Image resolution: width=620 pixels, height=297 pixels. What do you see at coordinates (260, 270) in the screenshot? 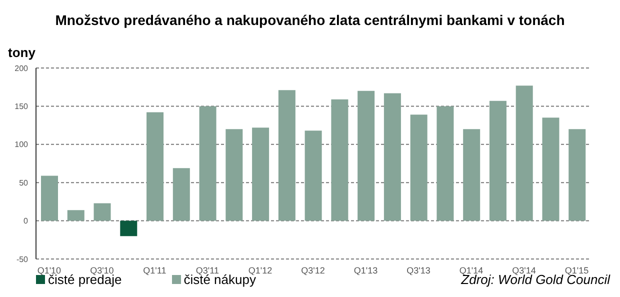
I see `x-tick-label: Q1'12` at bounding box center [260, 270].